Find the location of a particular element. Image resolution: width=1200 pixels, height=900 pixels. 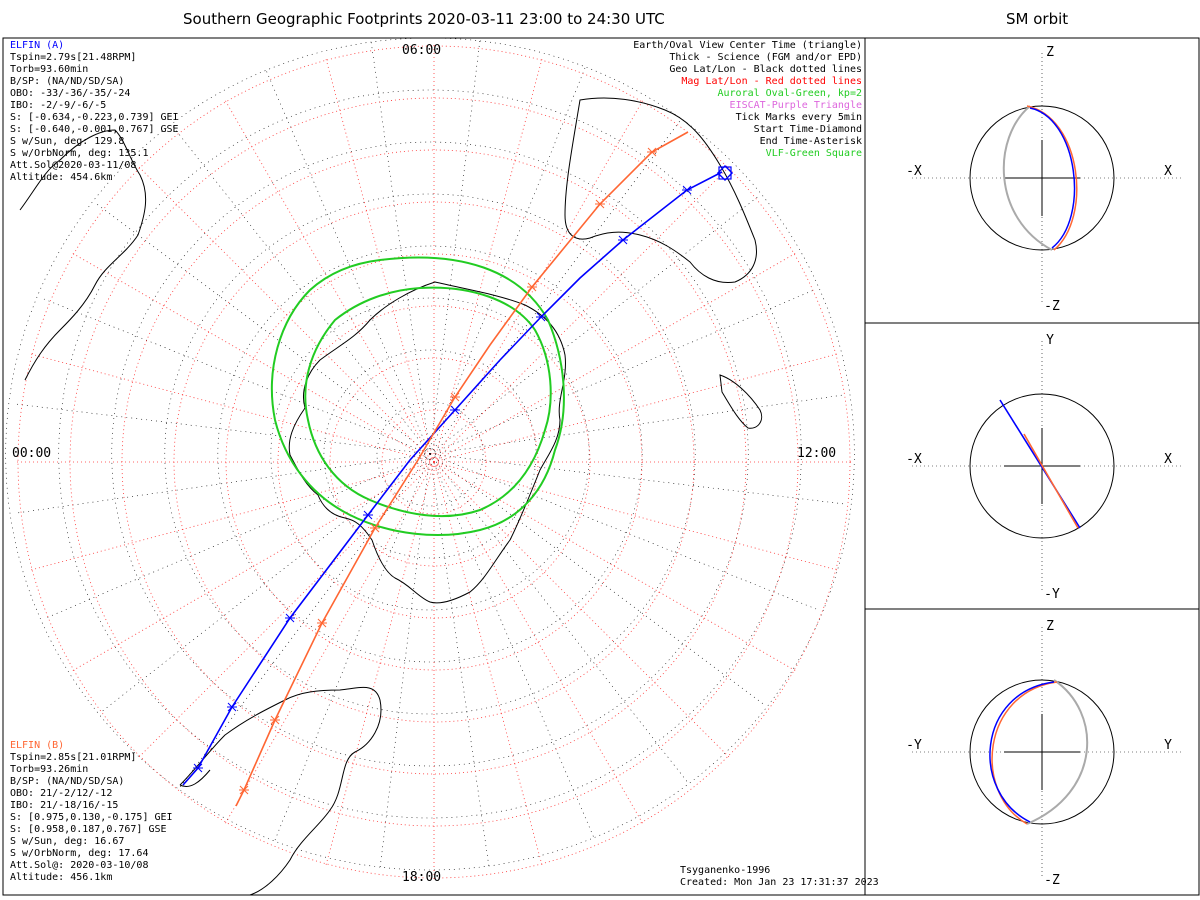

elfin-b-line-9: S w/OrbNorm, deg: 17.64 is located at coordinates (79, 853).